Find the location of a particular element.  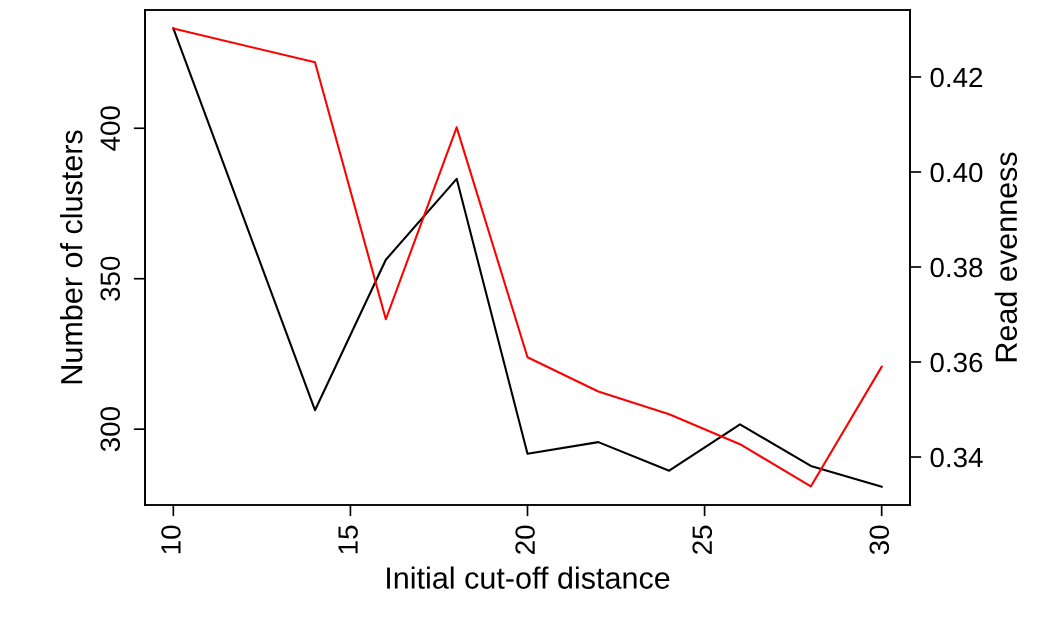

y2-tick-label: 0.38 is located at coordinates (956, 267).